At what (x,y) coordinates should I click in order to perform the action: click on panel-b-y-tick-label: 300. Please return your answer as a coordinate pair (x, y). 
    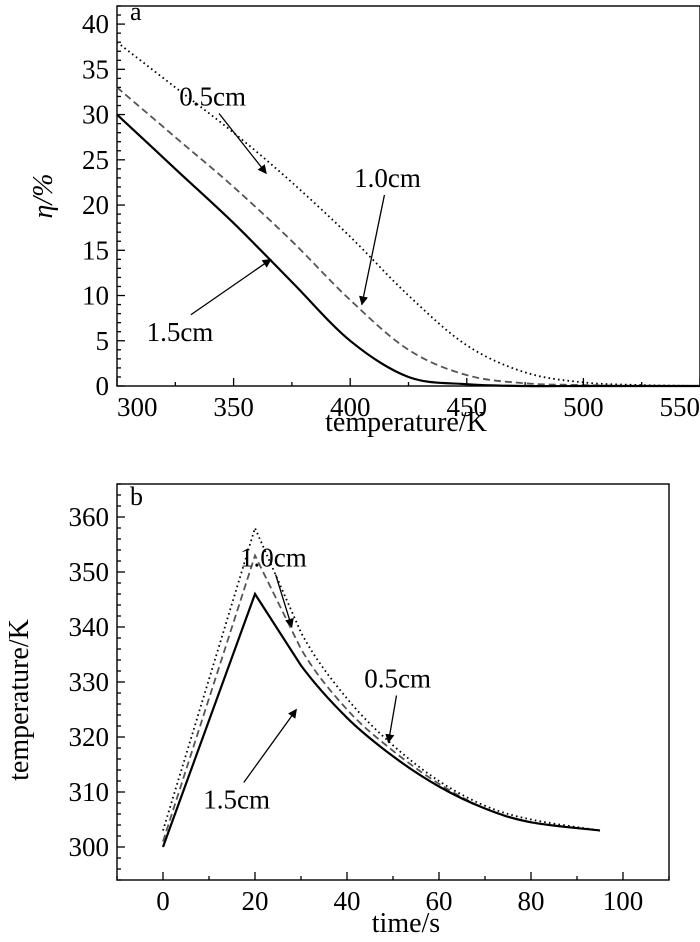
    Looking at the image, I should click on (89, 847).